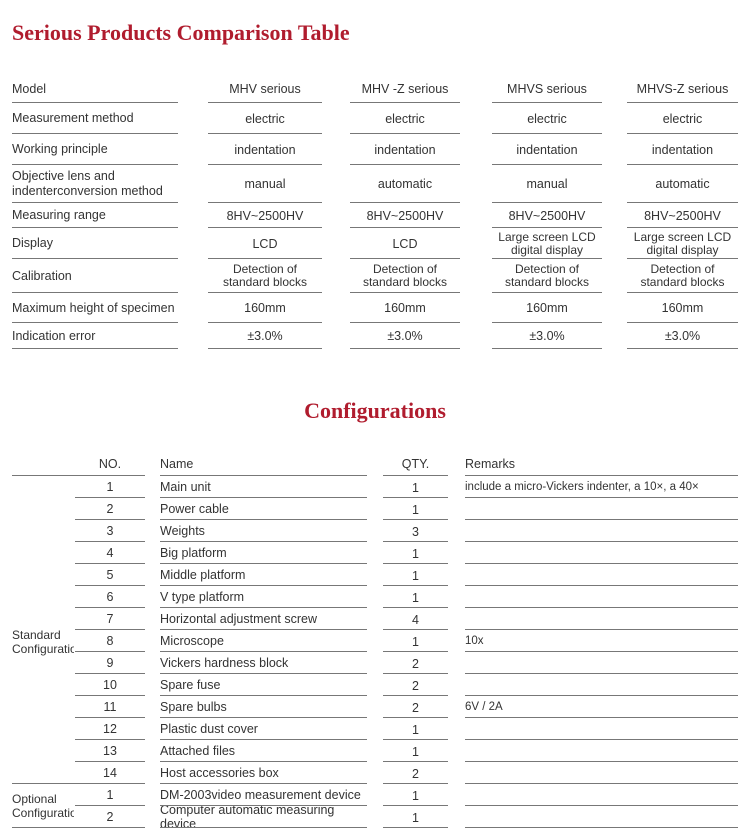 This screenshot has height=838, width=750. I want to click on row-label: Measurement method, so click(95, 119).